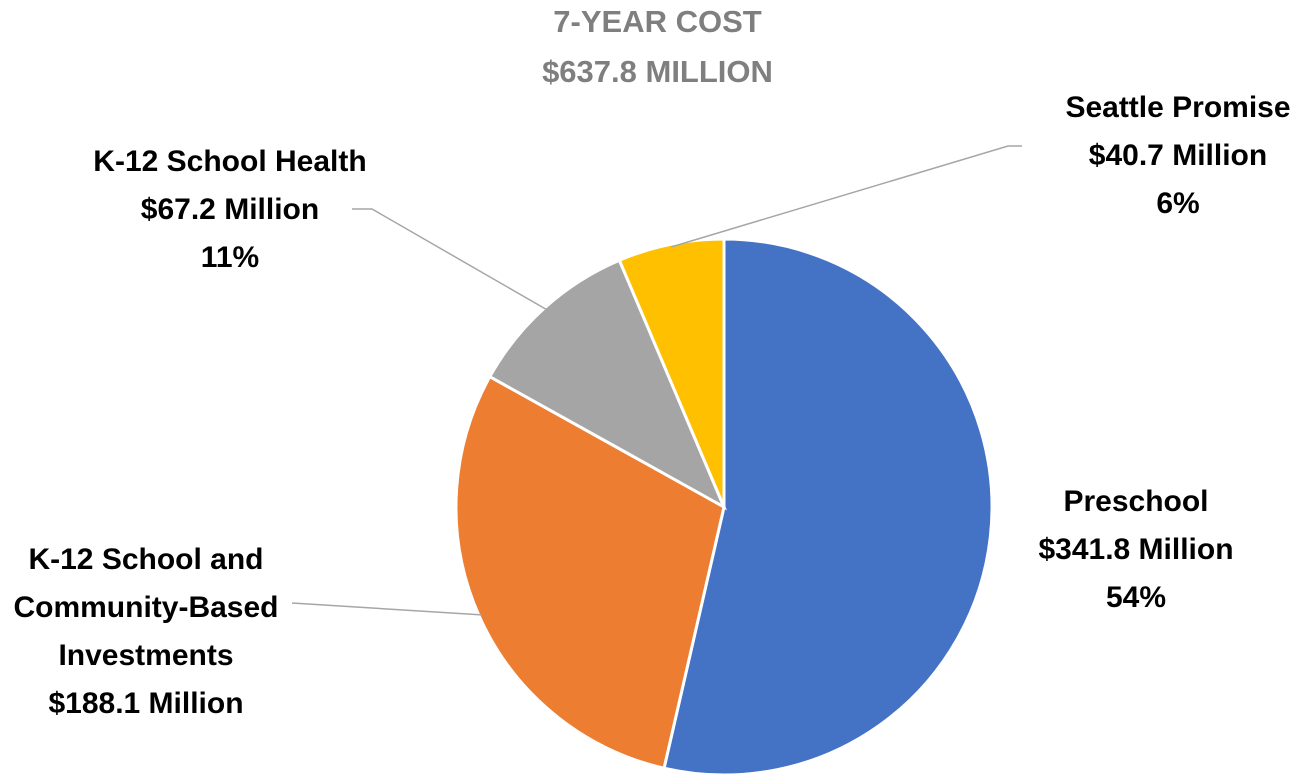 The width and height of the screenshot is (1315, 779). What do you see at coordinates (1136, 597) in the screenshot?
I see `label-preschool-percent: 54%` at bounding box center [1136, 597].